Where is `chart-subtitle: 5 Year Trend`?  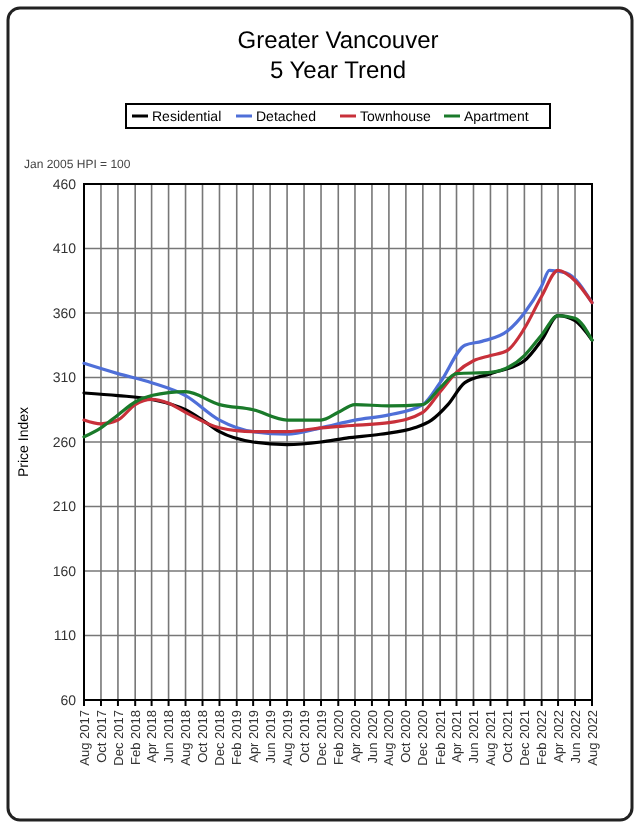 chart-subtitle: 5 Year Trend is located at coordinates (338, 70).